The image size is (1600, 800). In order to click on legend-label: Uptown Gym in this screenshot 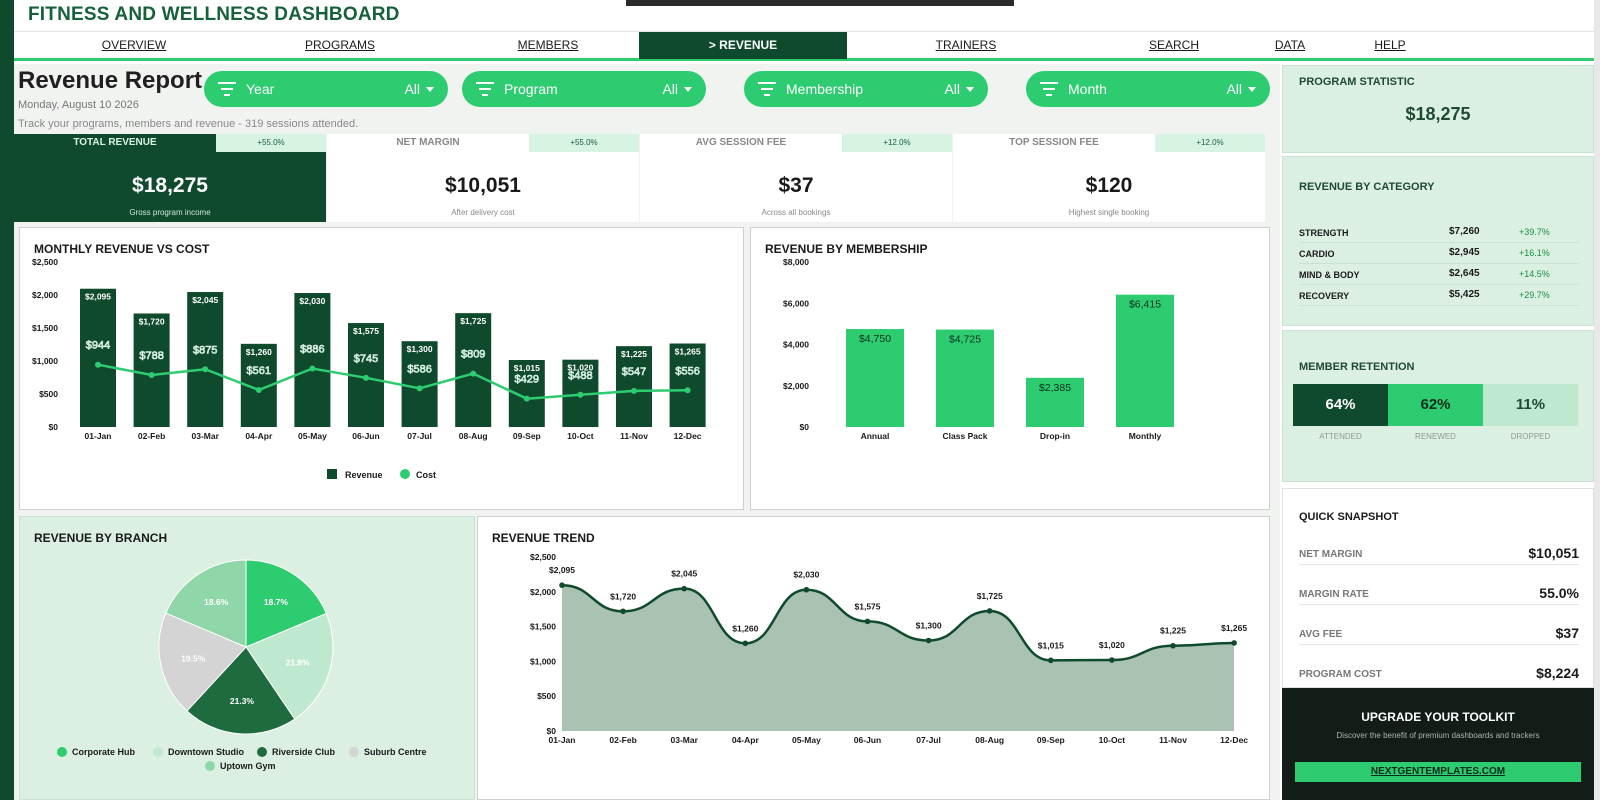, I will do `click(248, 766)`.